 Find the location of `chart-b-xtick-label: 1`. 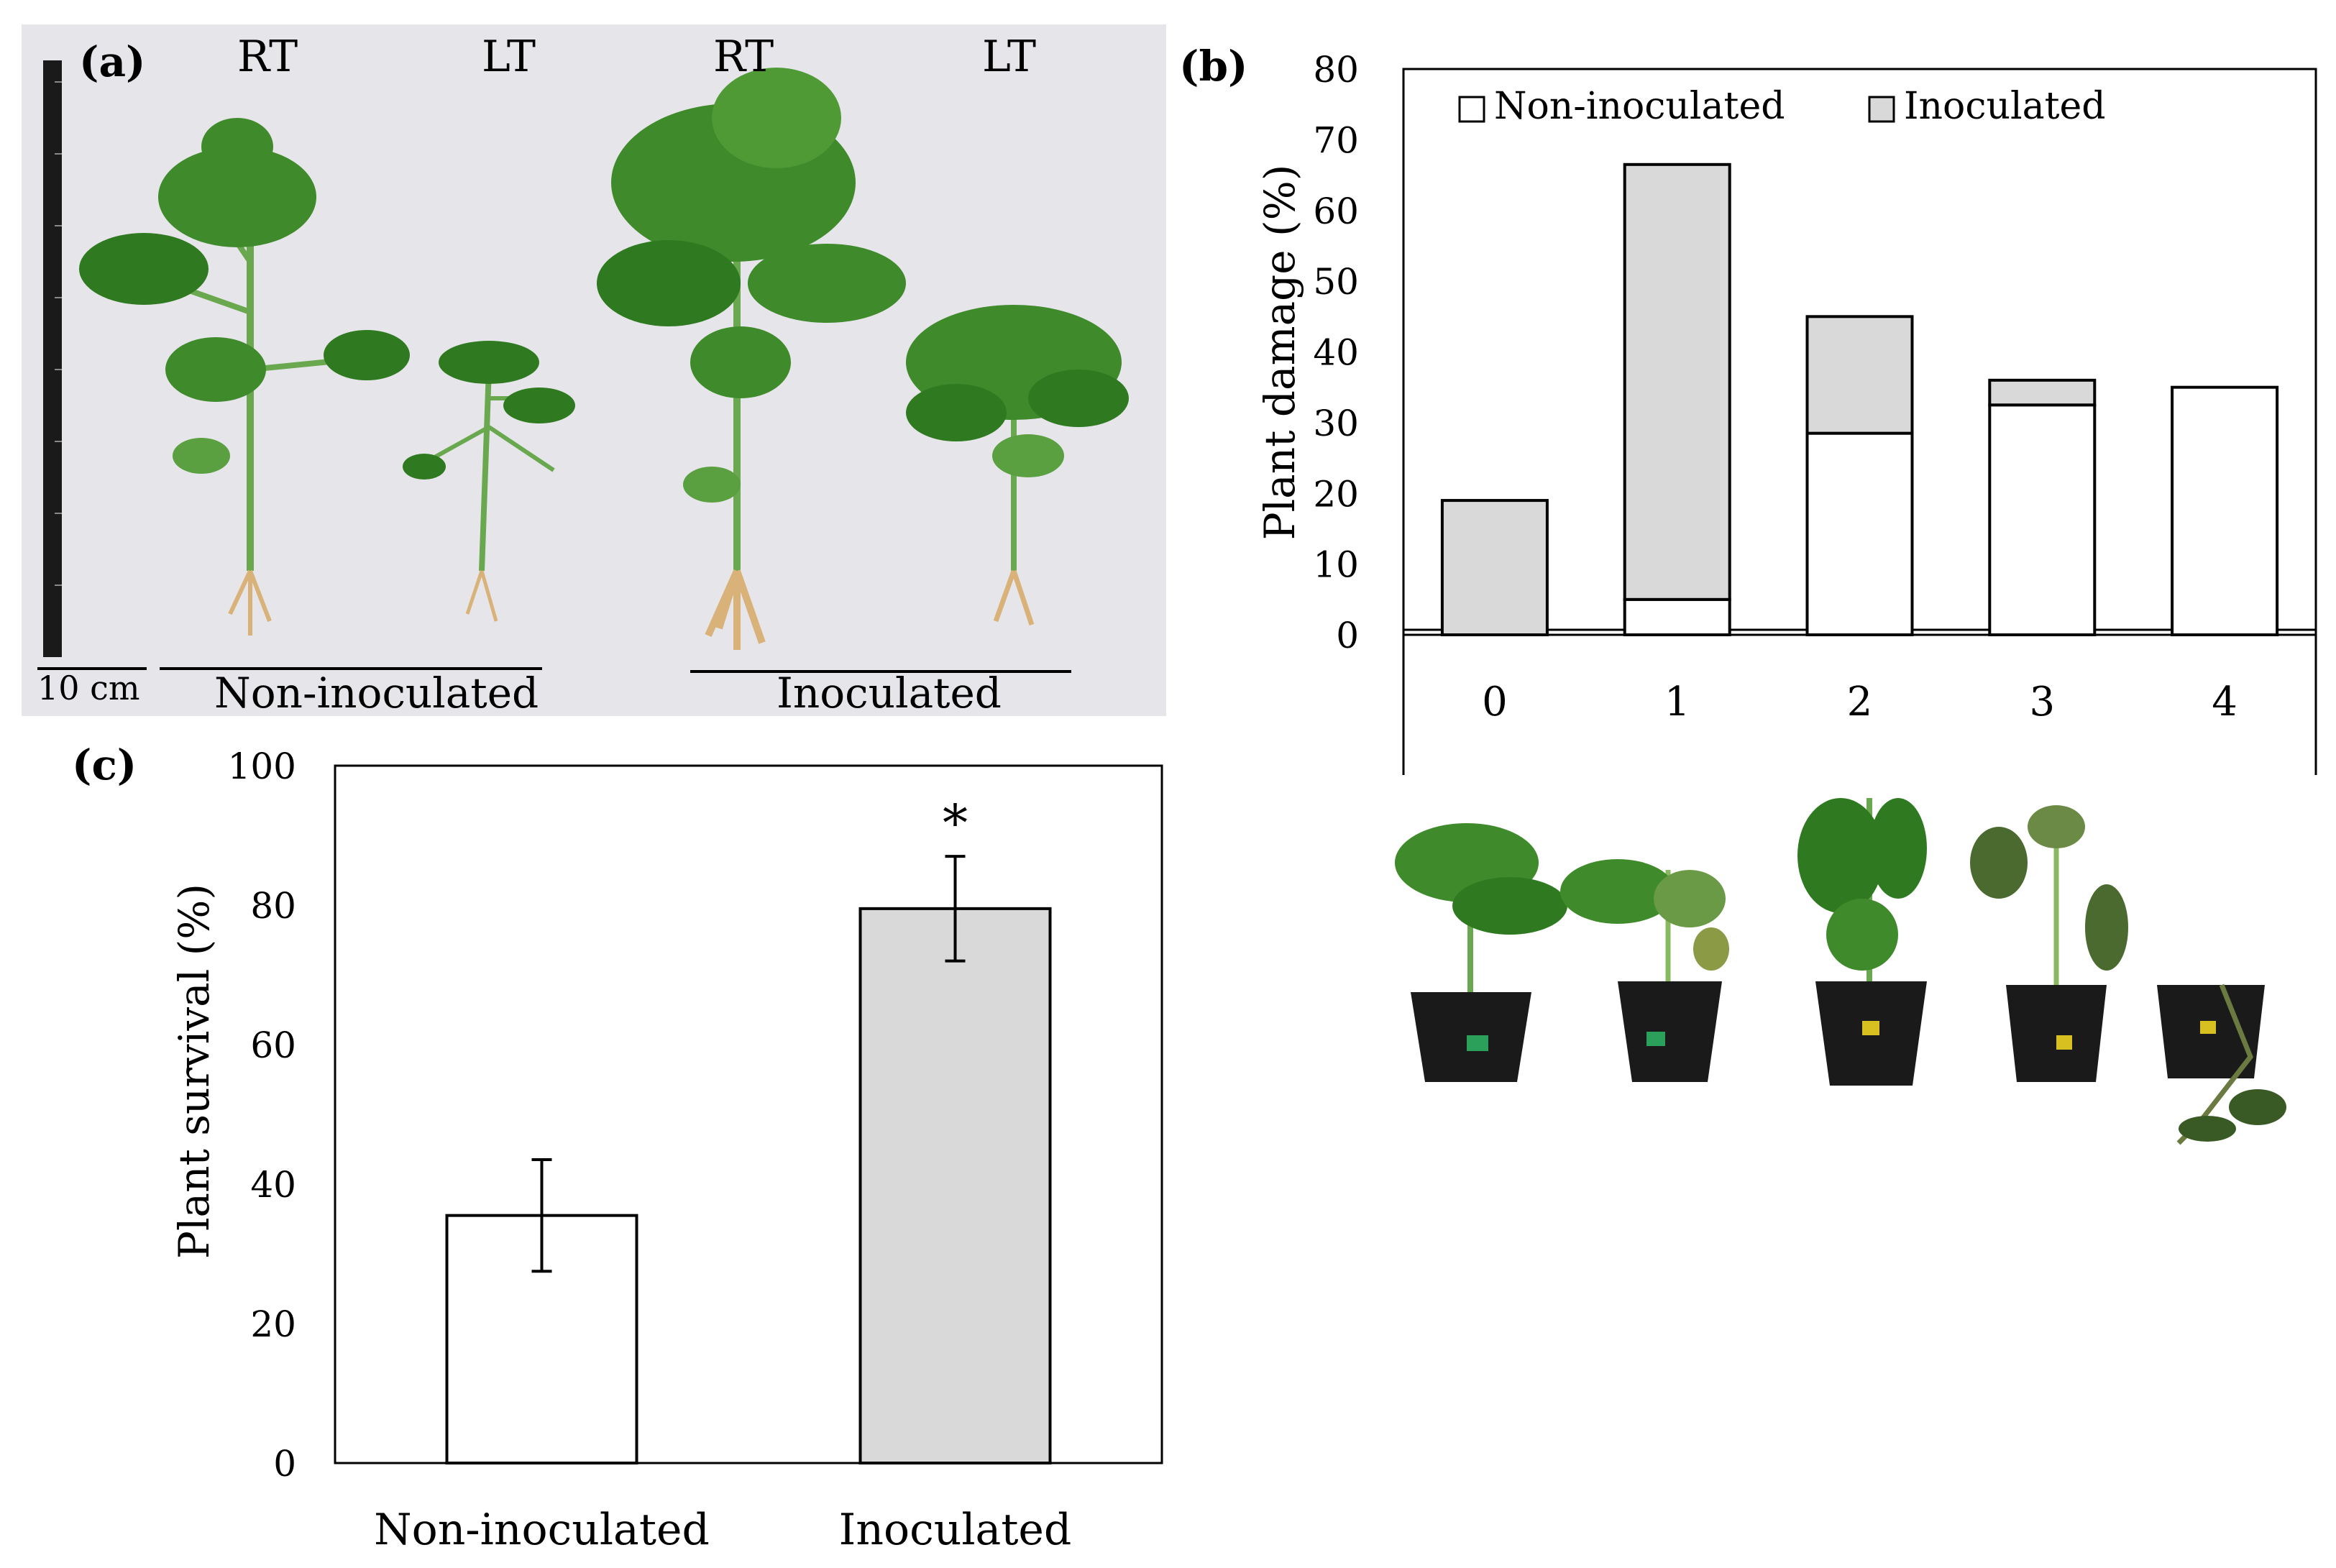

chart-b-xtick-label: 1 is located at coordinates (1677, 702).